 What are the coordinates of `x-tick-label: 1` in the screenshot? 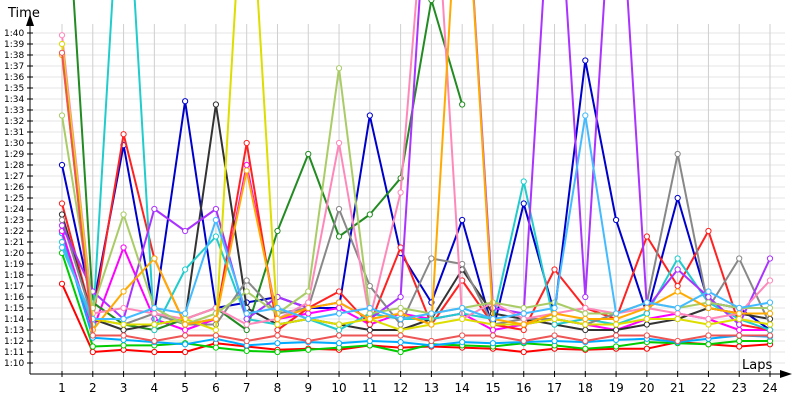 It's located at (62, 388).